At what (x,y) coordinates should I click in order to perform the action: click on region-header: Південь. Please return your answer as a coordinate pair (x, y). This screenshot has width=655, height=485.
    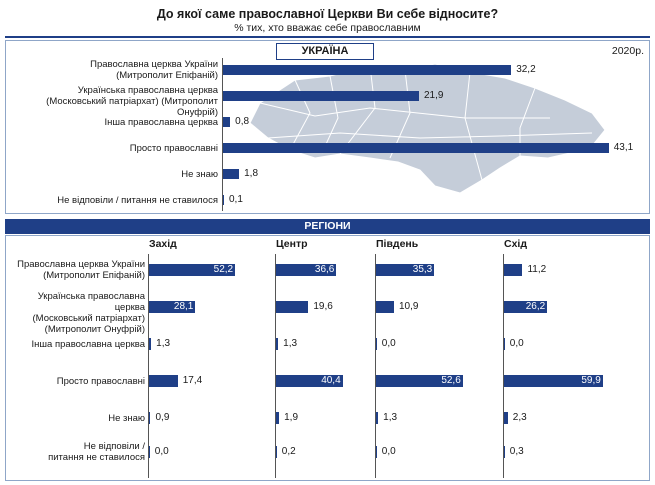
    Looking at the image, I should click on (397, 244).